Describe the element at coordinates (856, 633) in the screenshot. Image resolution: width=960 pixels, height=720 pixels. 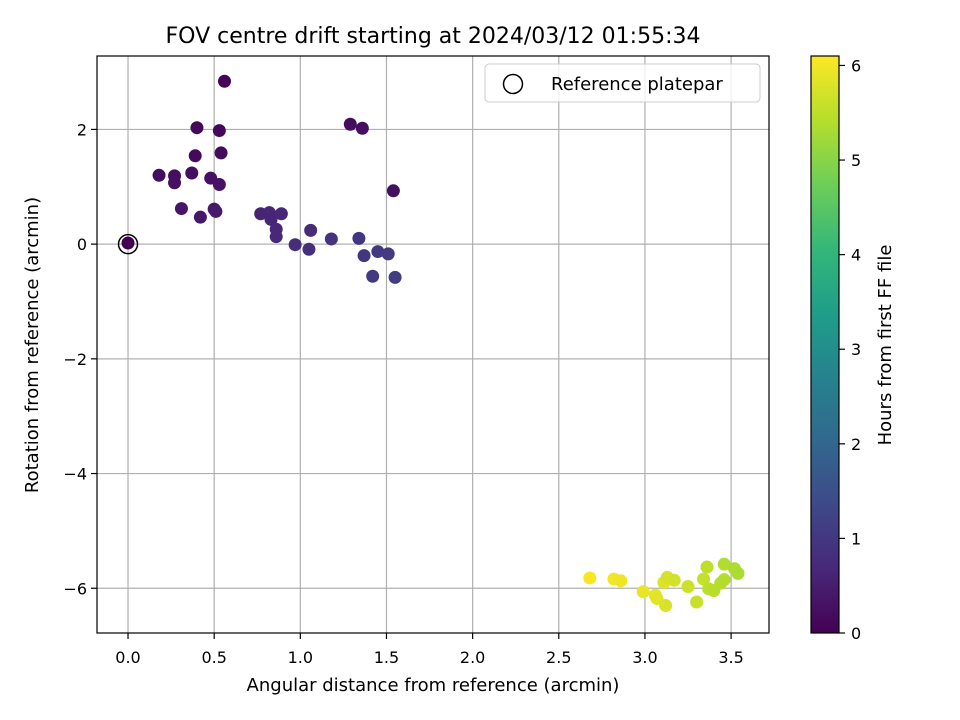
I see `colorbar-tick-label: 0` at that location.